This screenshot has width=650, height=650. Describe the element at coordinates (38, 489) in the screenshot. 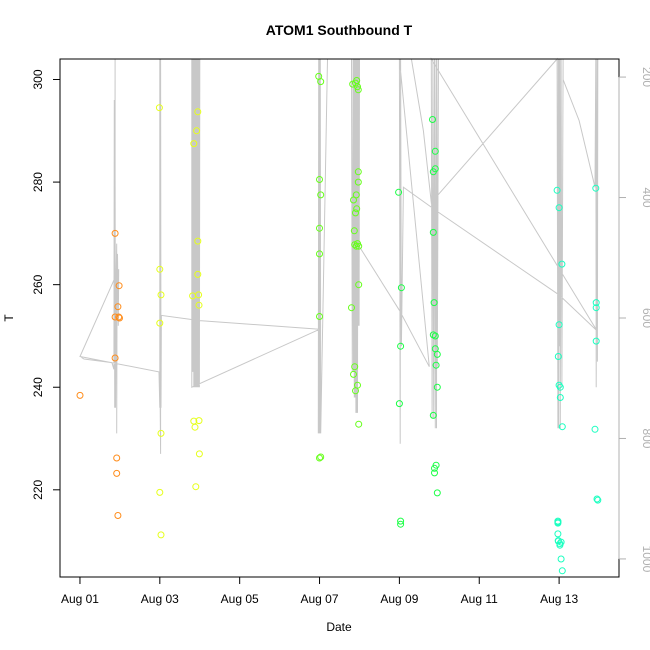

I see `y-tick-label: 220` at that location.